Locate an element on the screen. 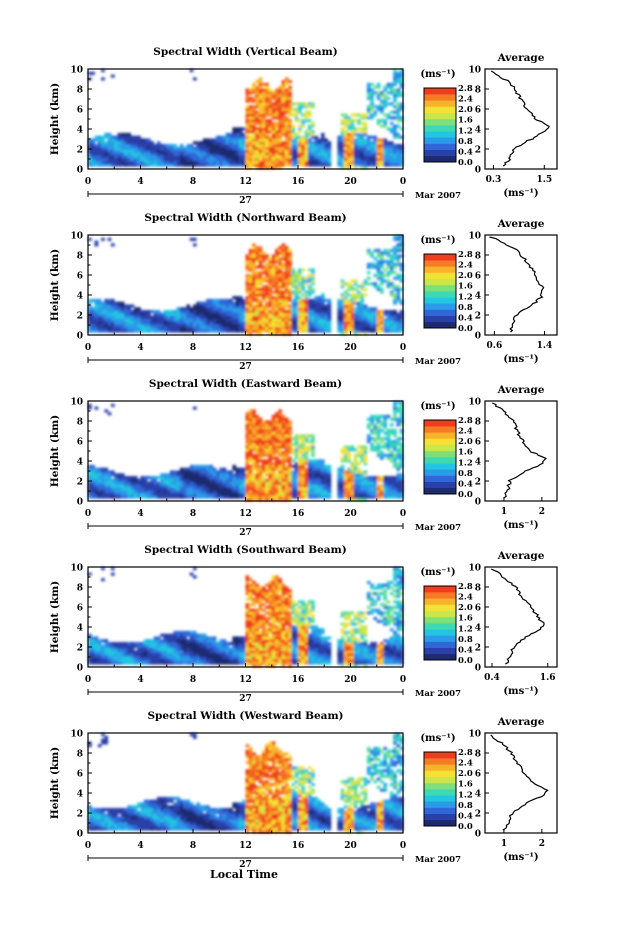 This screenshot has height=929, width=622. colorbar-tick-label: 2.0 is located at coordinates (465, 276).